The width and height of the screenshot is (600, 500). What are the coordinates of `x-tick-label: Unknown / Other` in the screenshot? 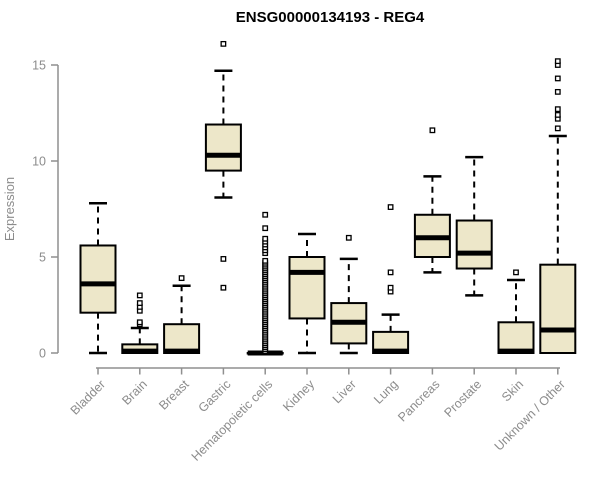 It's located at (530, 415).